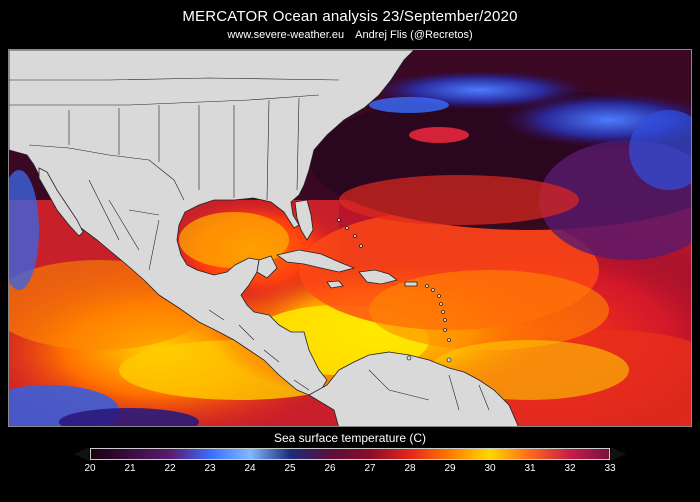 The width and height of the screenshot is (700, 502). Describe the element at coordinates (414, 35) in the screenshot. I see `author-credit: Andrej Flis (@Recretos)` at that location.